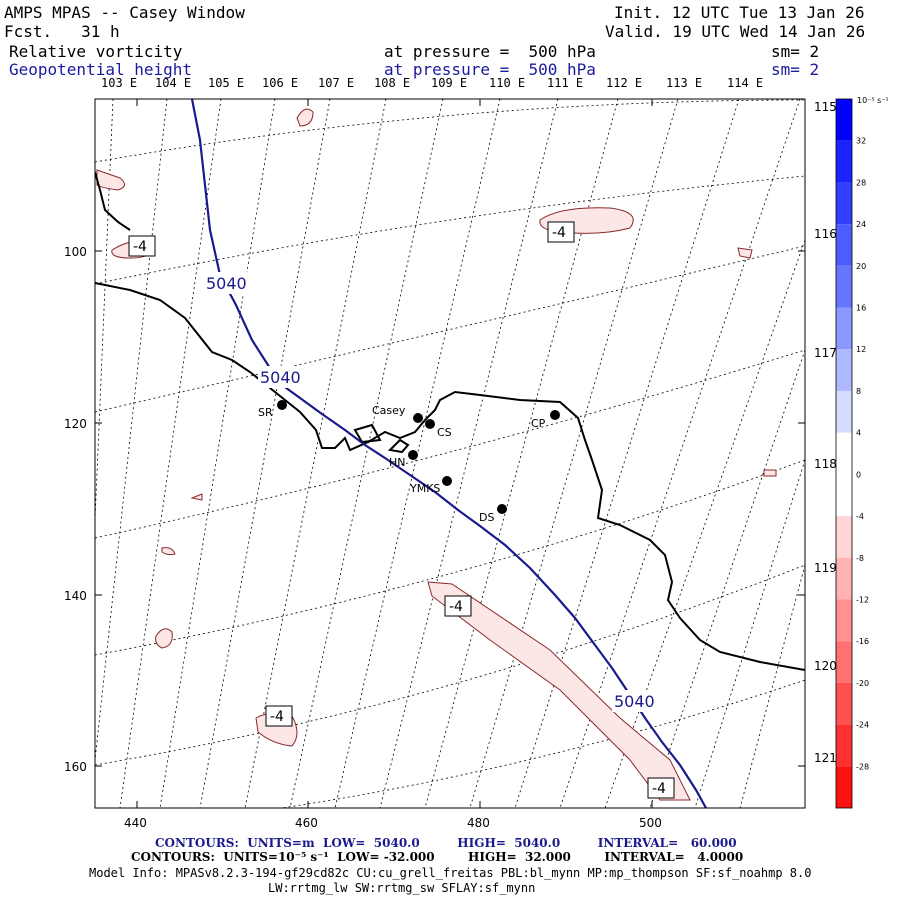 The width and height of the screenshot is (900, 900). Describe the element at coordinates (226, 83) in the screenshot. I see `lon-label-105: 105 E` at that location.